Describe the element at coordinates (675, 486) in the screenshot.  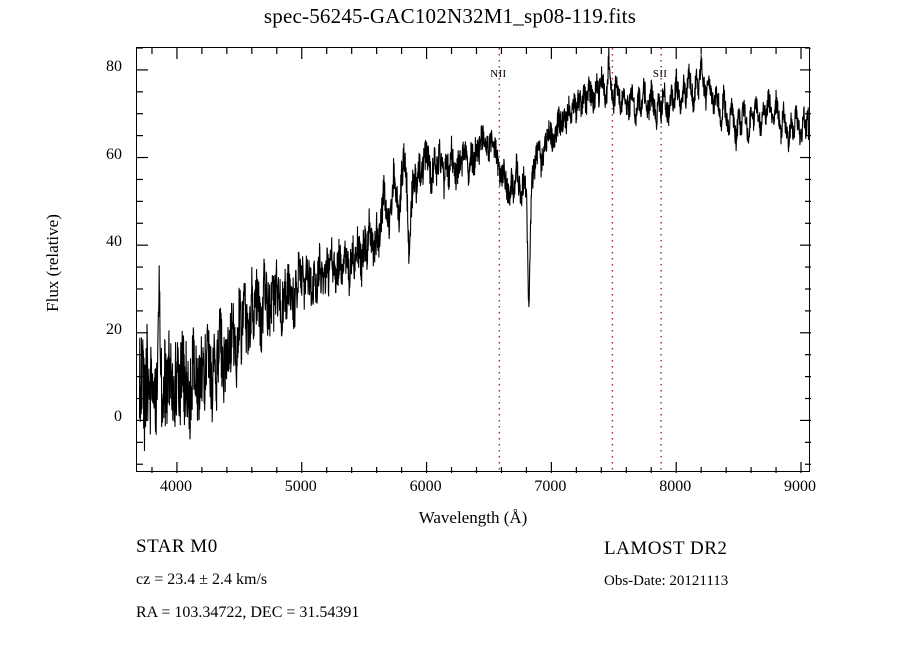
I see `x-tick-label-8000: 8000` at that location.